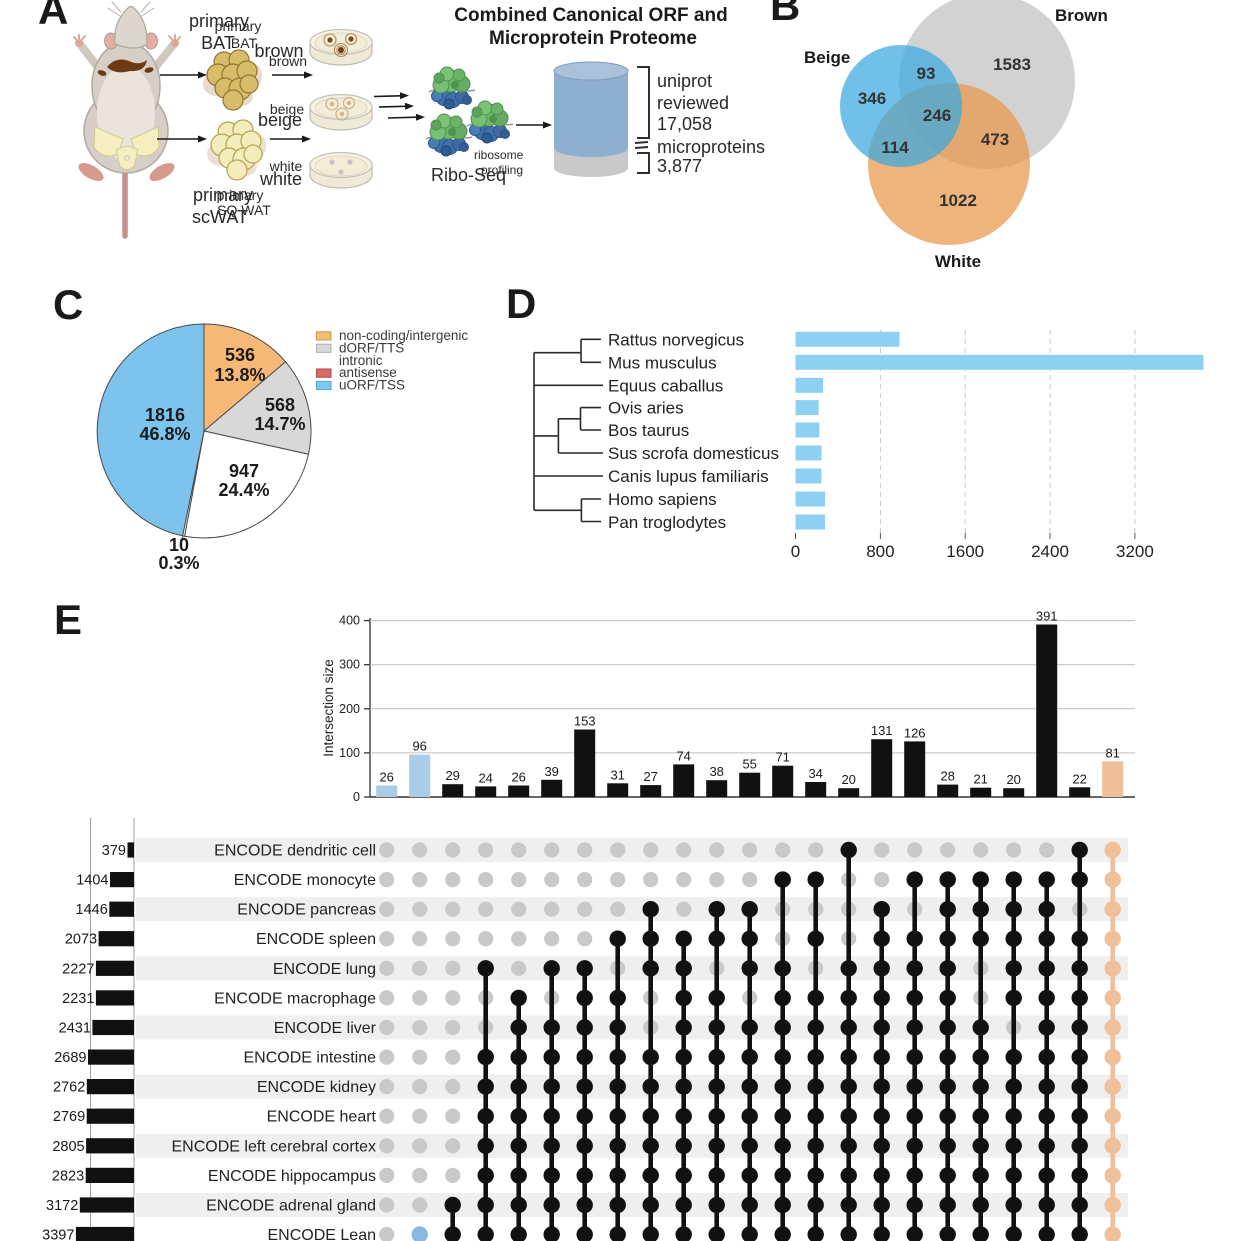 Image resolution: width=1241 pixels, height=1241 pixels. Describe the element at coordinates (679, 166) in the screenshot. I see `svg-text: 3,877` at that location.